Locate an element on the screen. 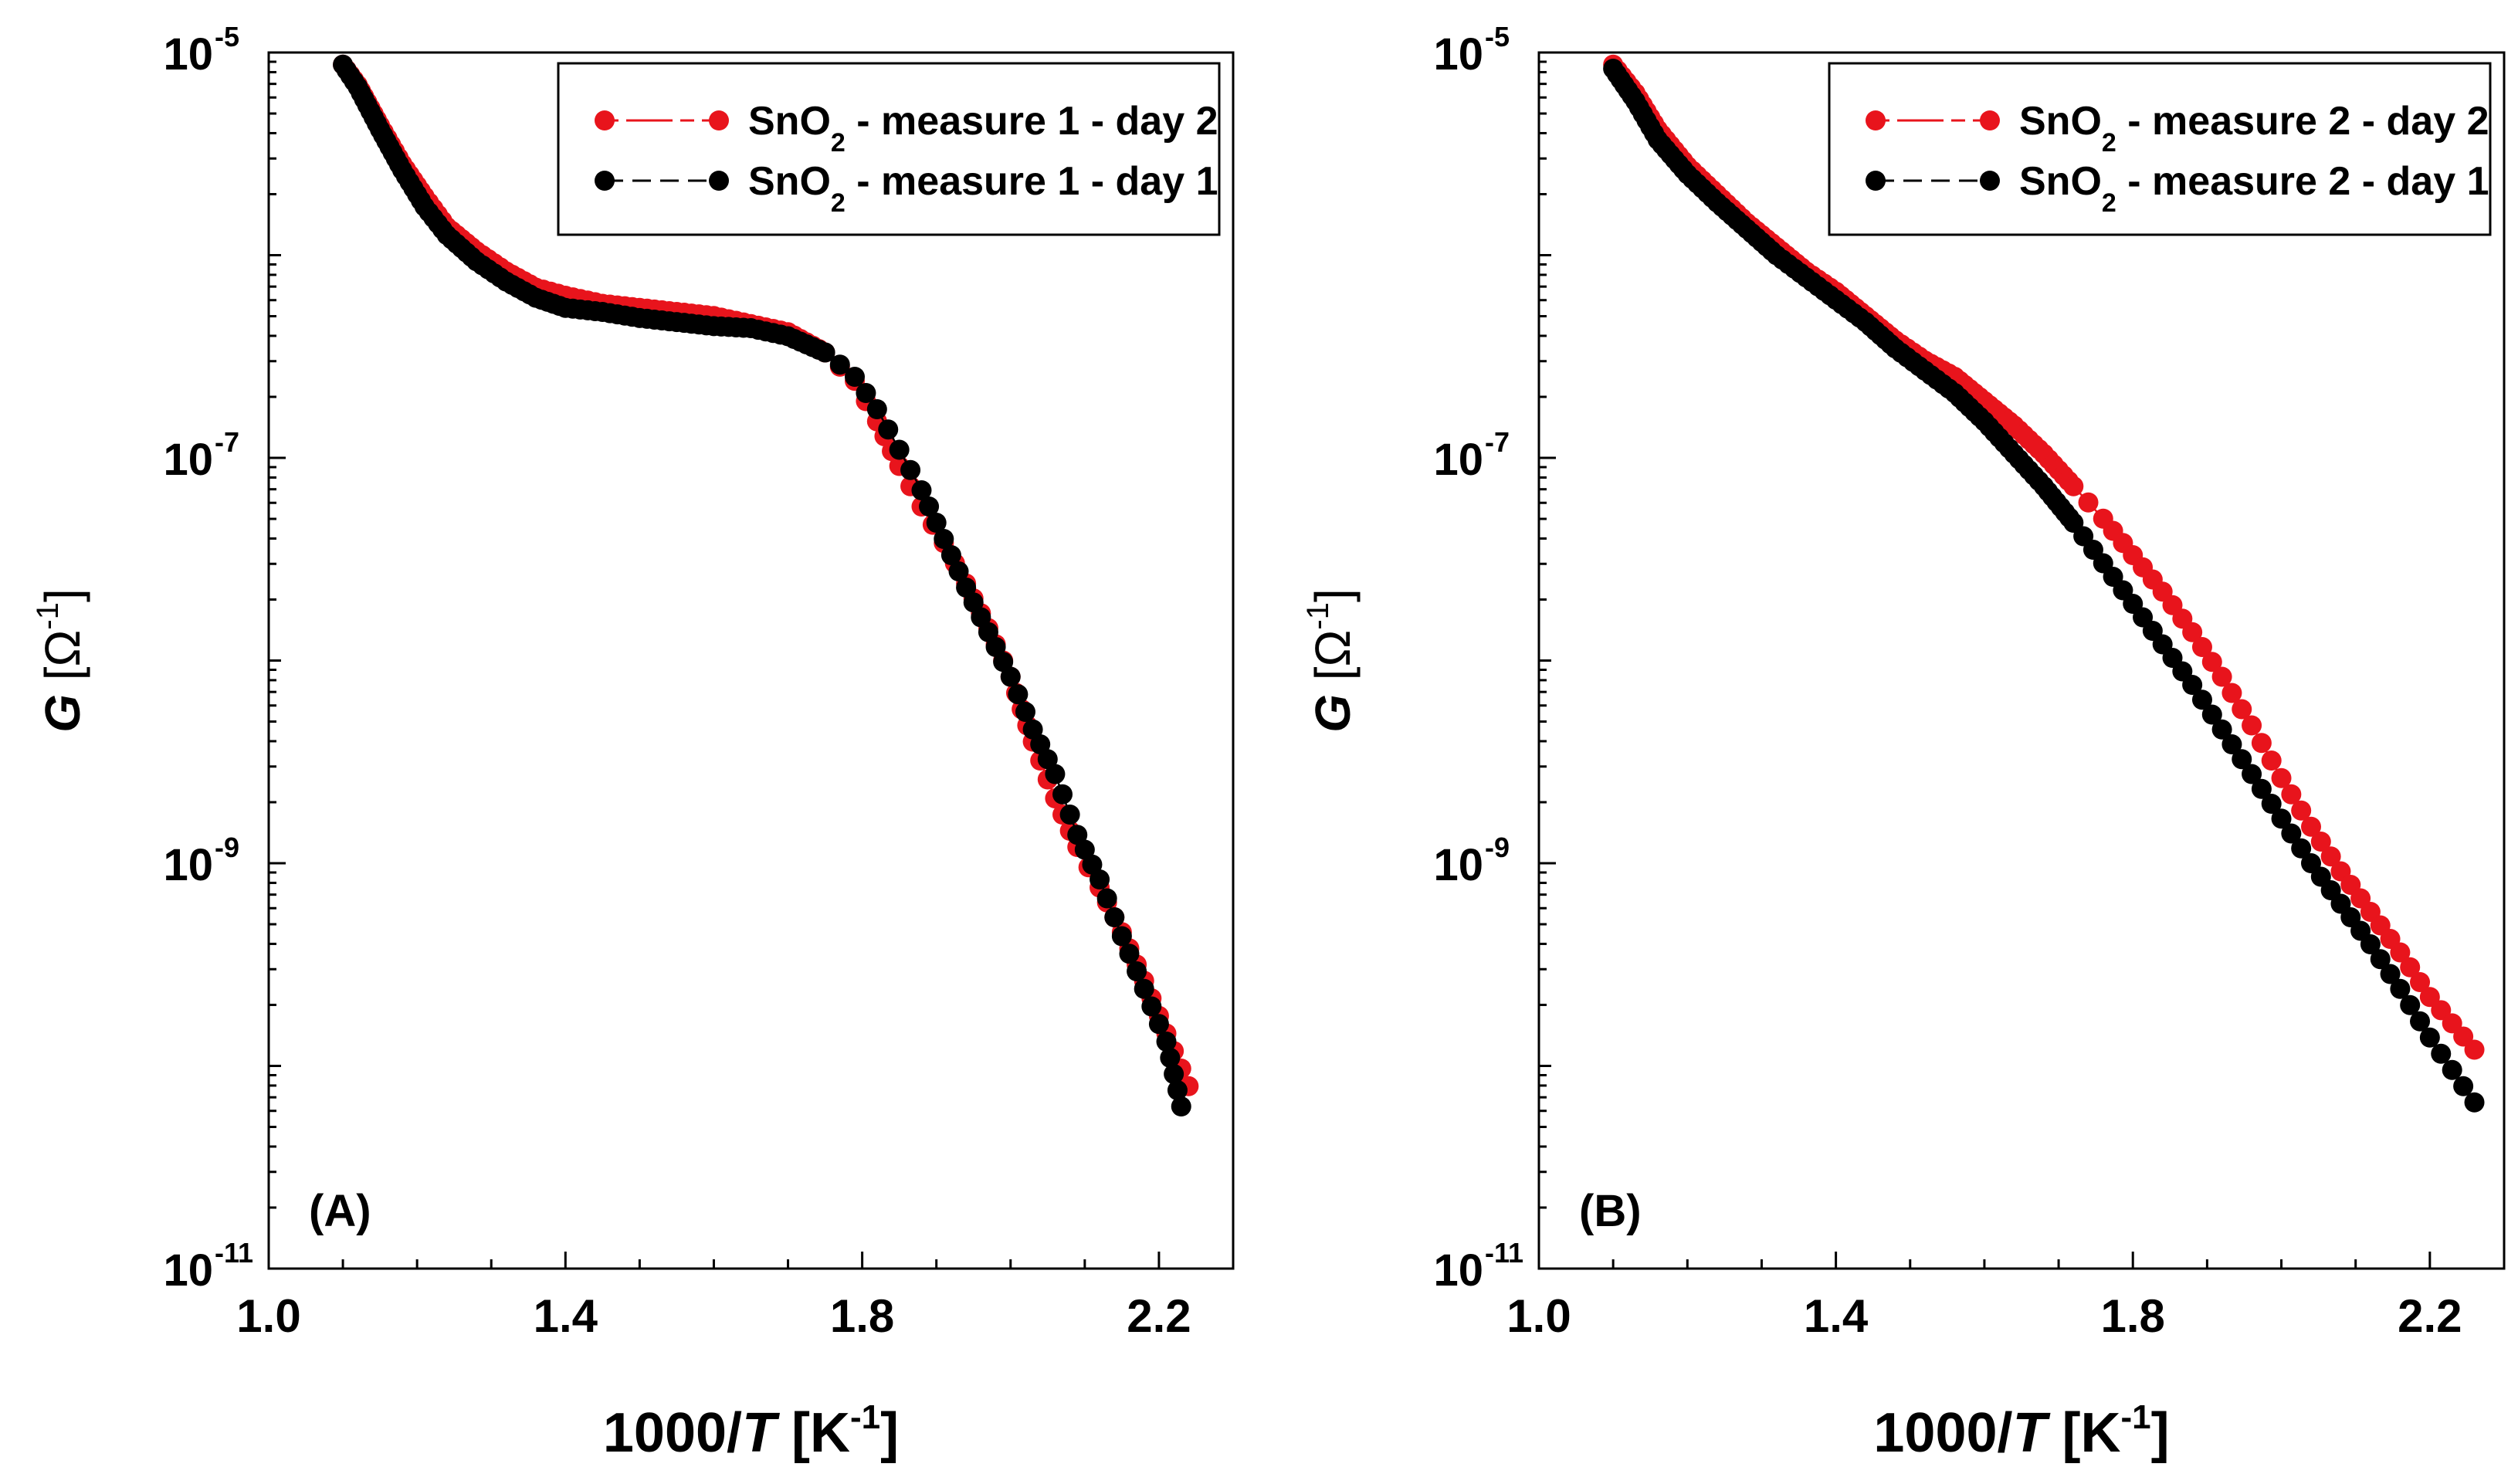 Image resolution: width=2518 pixels, height=1484 pixels. legend-box is located at coordinates (2160, 149).